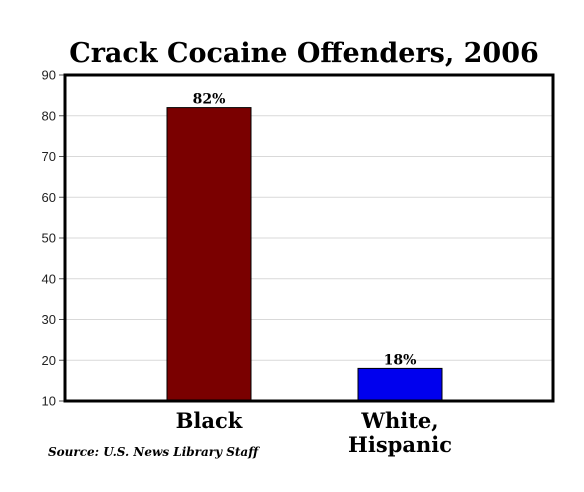 The width and height of the screenshot is (584, 492). What do you see at coordinates (400, 360) in the screenshot?
I see `data-label: 18%` at bounding box center [400, 360].